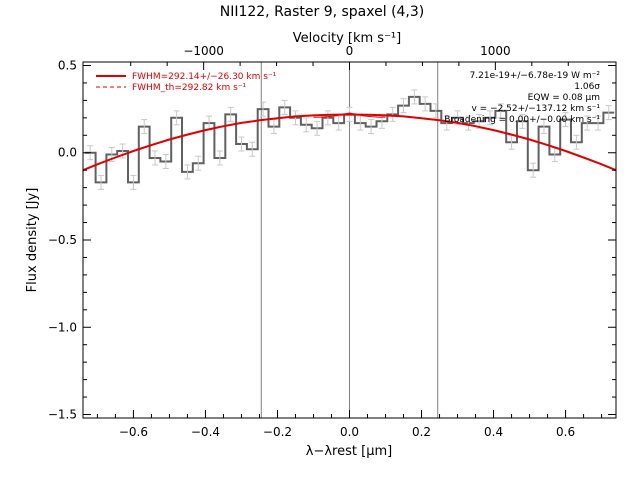  Describe the element at coordinates (133, 432) in the screenshot. I see `x-tick-label: −0.6` at that location.